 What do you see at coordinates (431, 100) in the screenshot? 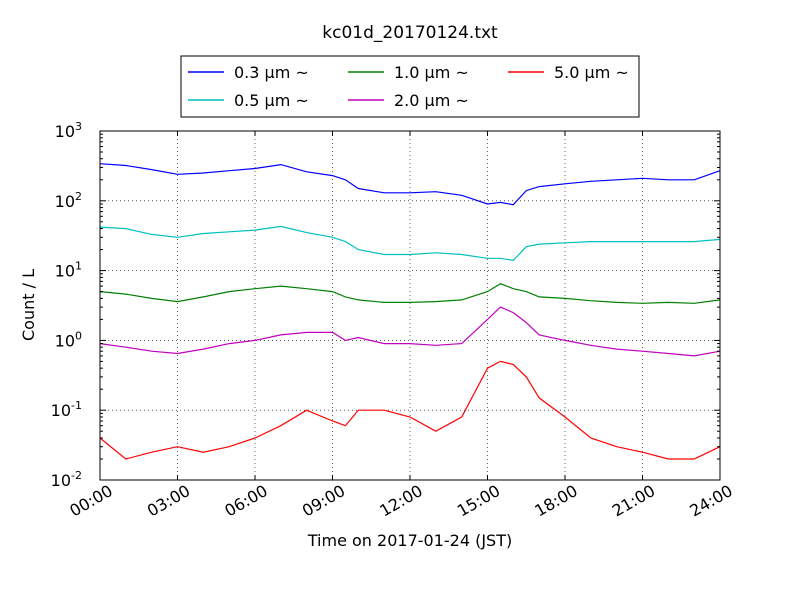
I see `legend-label: 2.0 μm ~` at bounding box center [431, 100].